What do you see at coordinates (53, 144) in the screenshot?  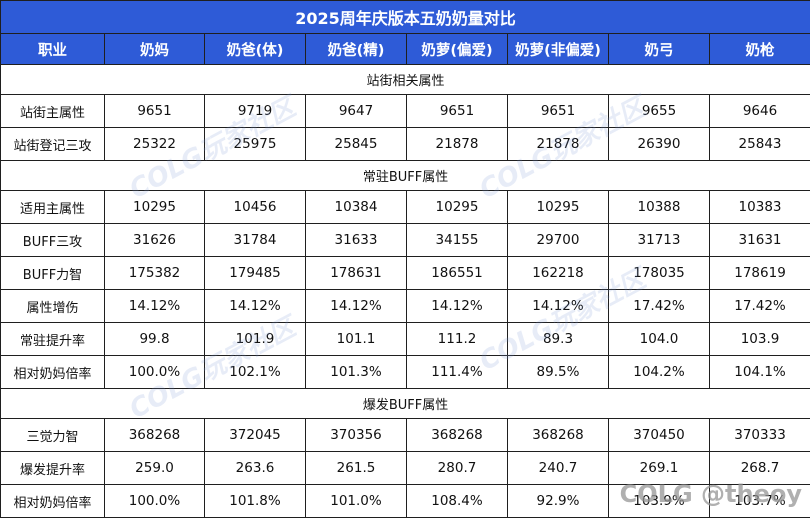 I see `row-label: 站街登记三攻` at bounding box center [53, 144].